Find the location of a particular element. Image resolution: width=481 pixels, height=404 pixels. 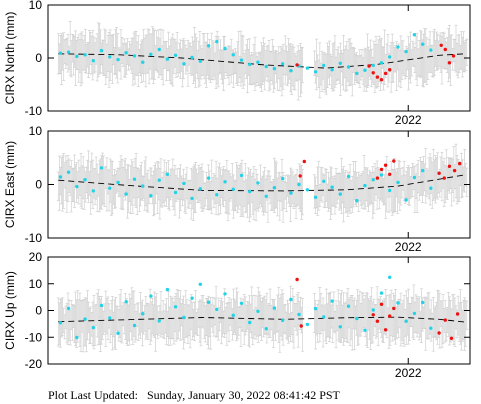

footer-label: Plot Last Updated: is located at coordinates (93, 395).